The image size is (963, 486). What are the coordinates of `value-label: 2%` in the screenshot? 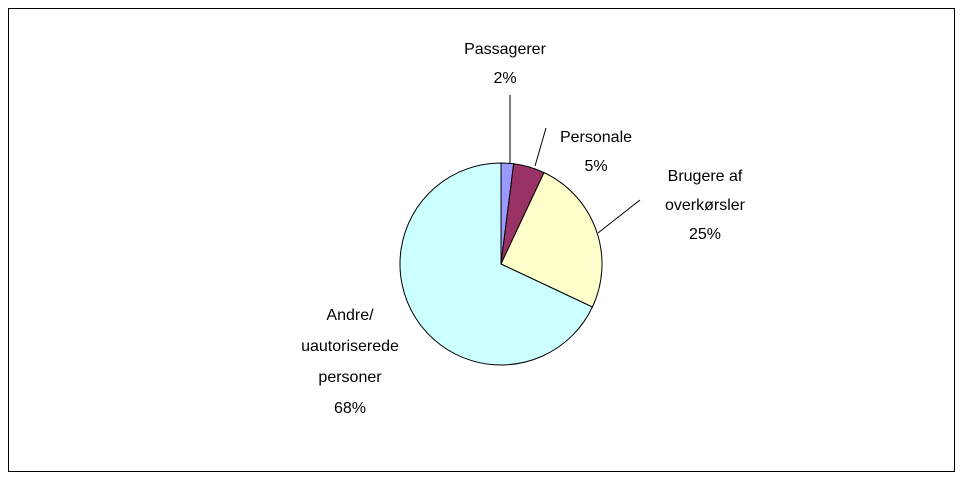 It's located at (504, 78).